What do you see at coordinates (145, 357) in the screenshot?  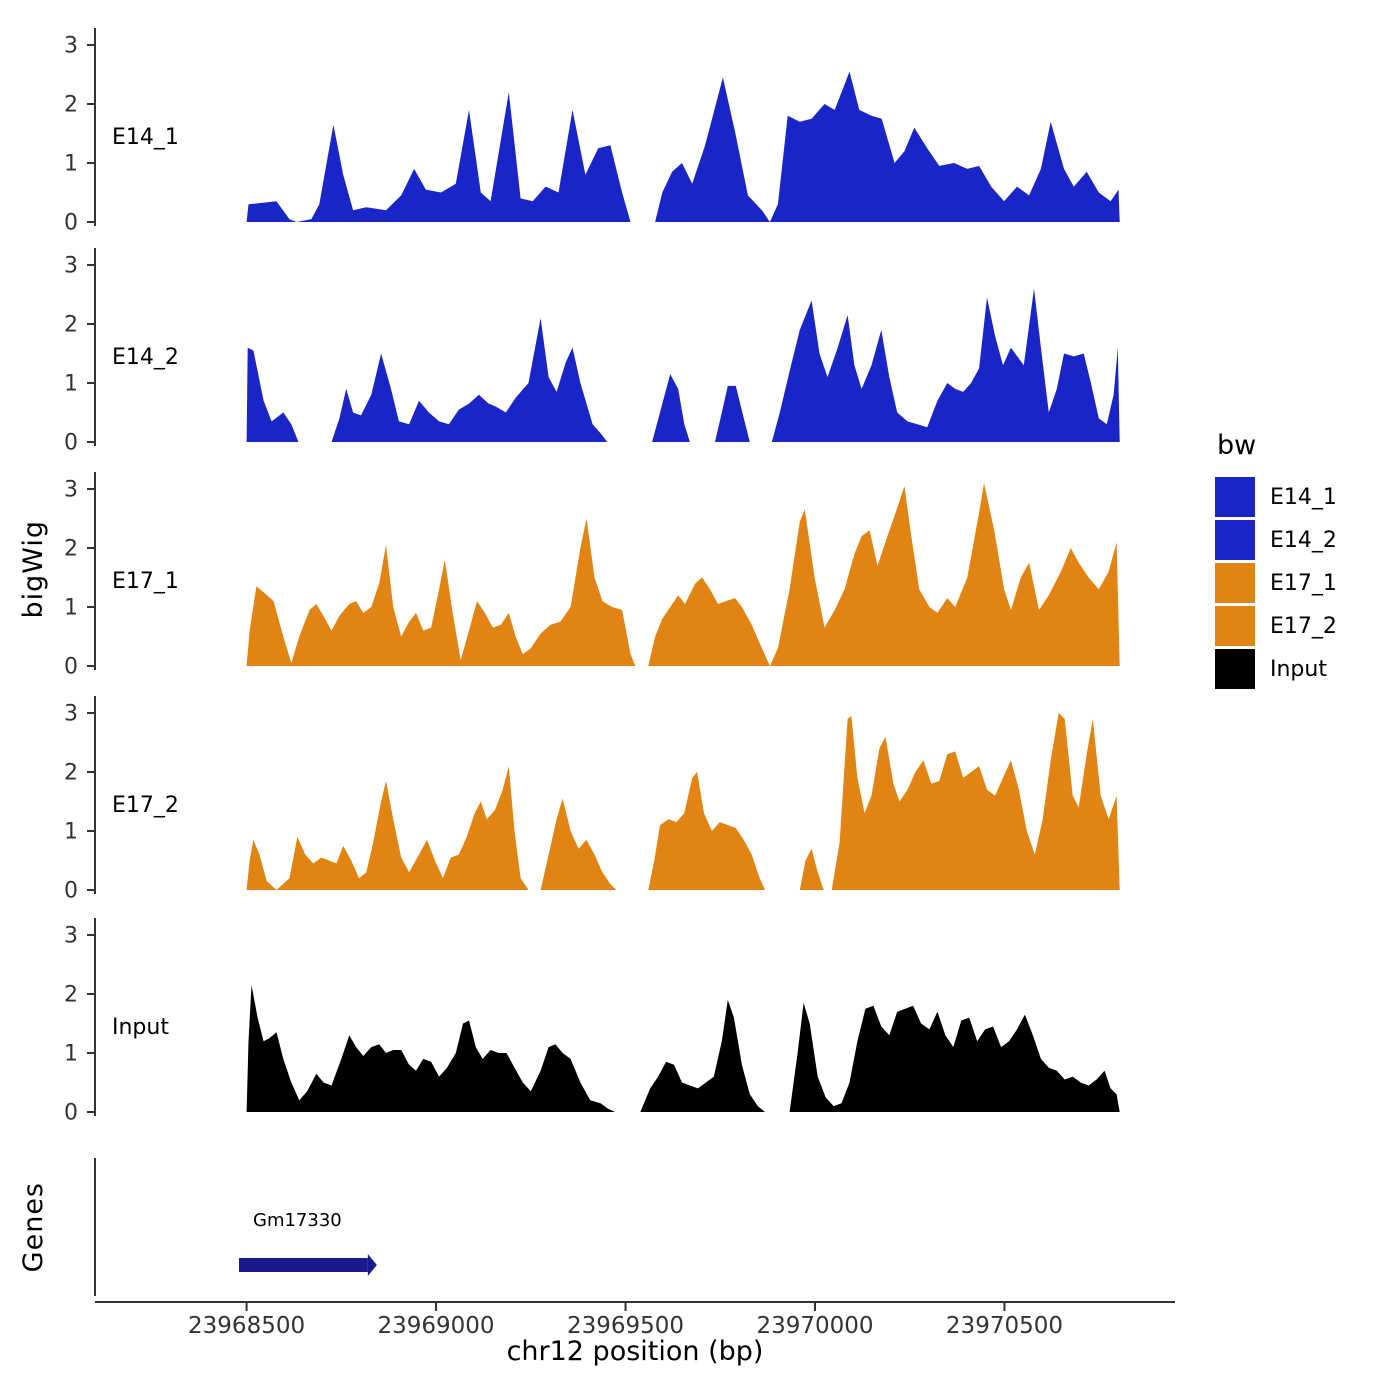 I see `track-label: E14_2` at bounding box center [145, 357].